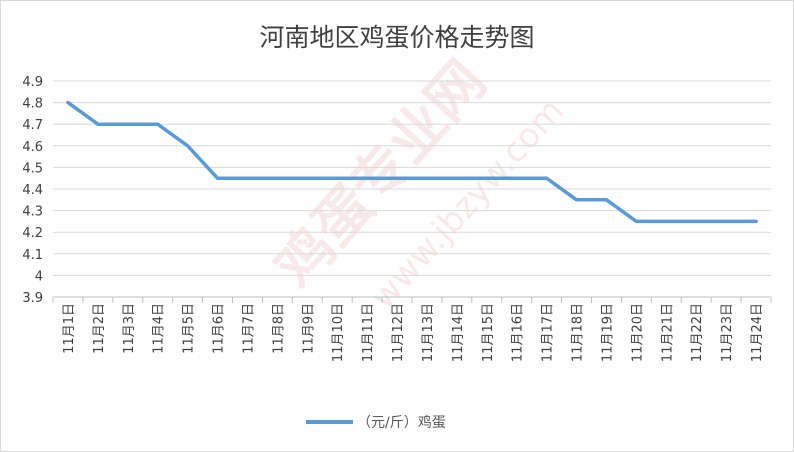 The height and width of the screenshot is (452, 794). What do you see at coordinates (398, 332) in the screenshot?
I see `x-tick-label: 11月12日` at bounding box center [398, 332].